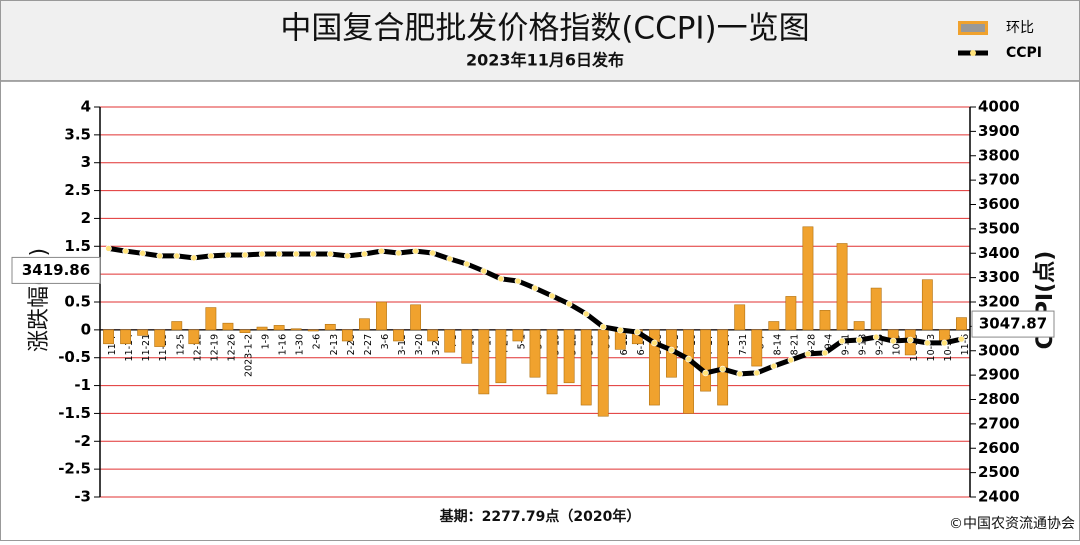 This screenshot has height=545, width=1080. What do you see at coordinates (999, 375) in the screenshot?
I see `y2-tick-label: 2900` at bounding box center [999, 375].